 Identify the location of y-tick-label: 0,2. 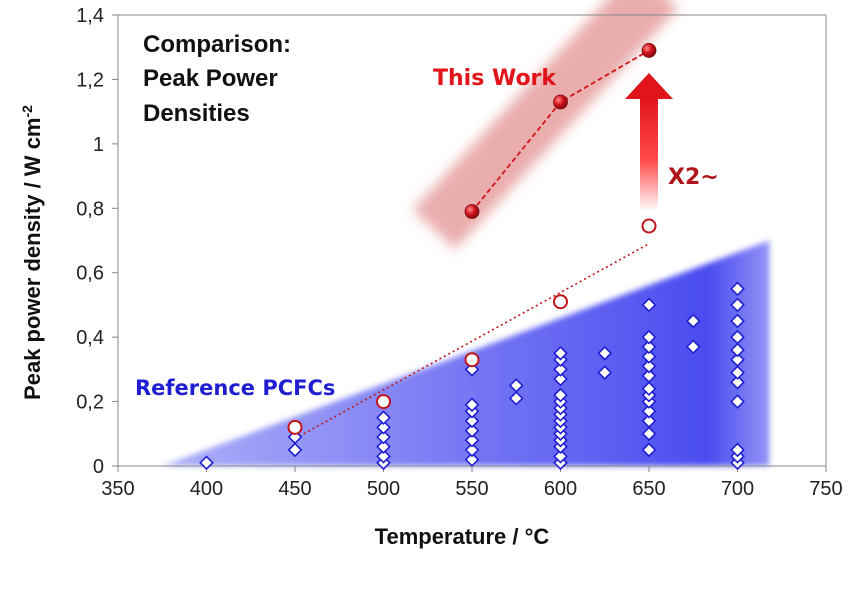
(90, 403).